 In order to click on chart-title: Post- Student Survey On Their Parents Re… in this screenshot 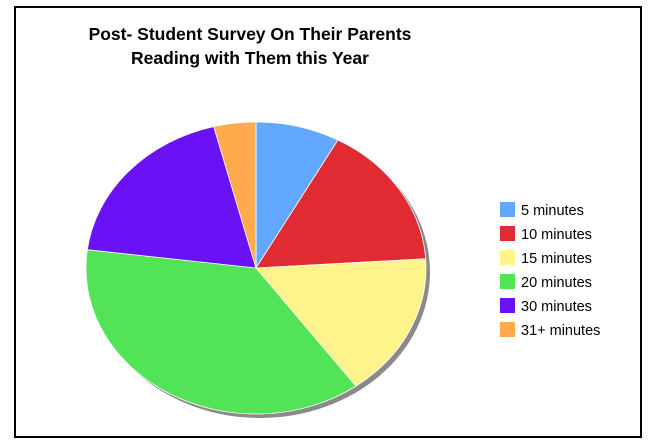, I will do `click(250, 46)`.